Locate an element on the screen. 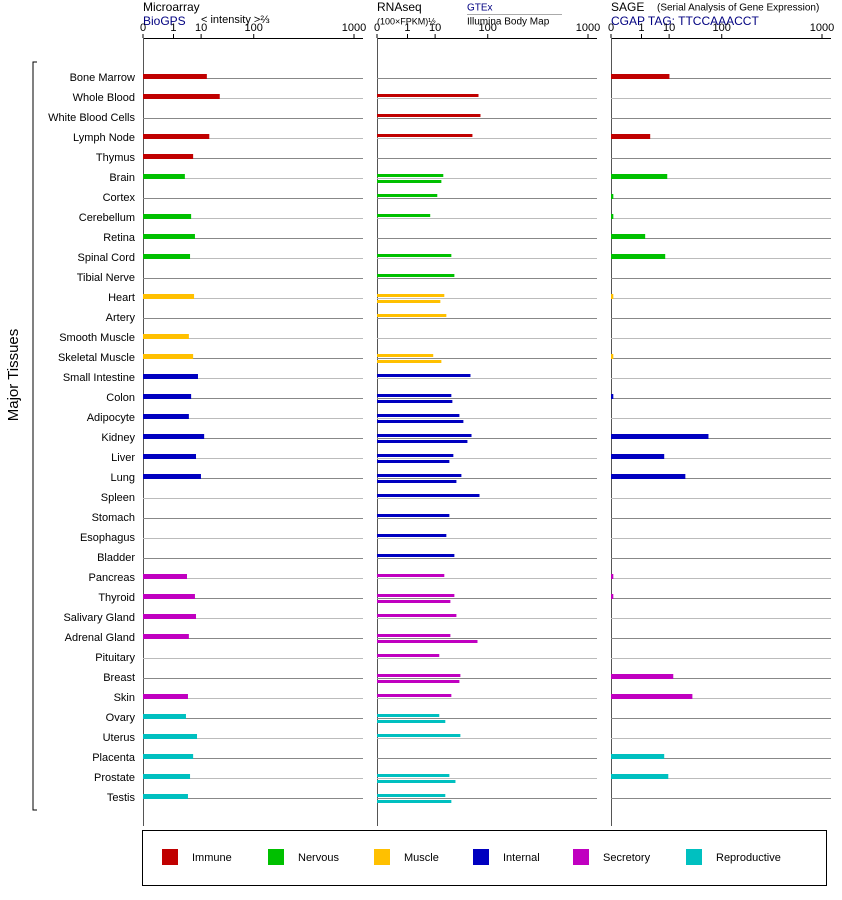 This screenshot has height=900, width=842. x-tick-label: 10 is located at coordinates (669, 28).